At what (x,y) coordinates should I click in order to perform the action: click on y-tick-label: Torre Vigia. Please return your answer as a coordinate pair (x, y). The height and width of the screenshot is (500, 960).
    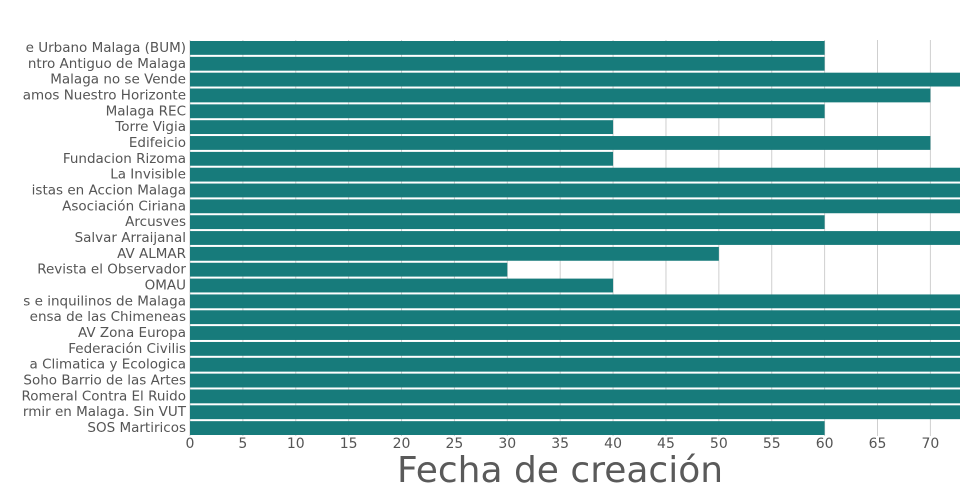
    Looking at the image, I should click on (150, 127).